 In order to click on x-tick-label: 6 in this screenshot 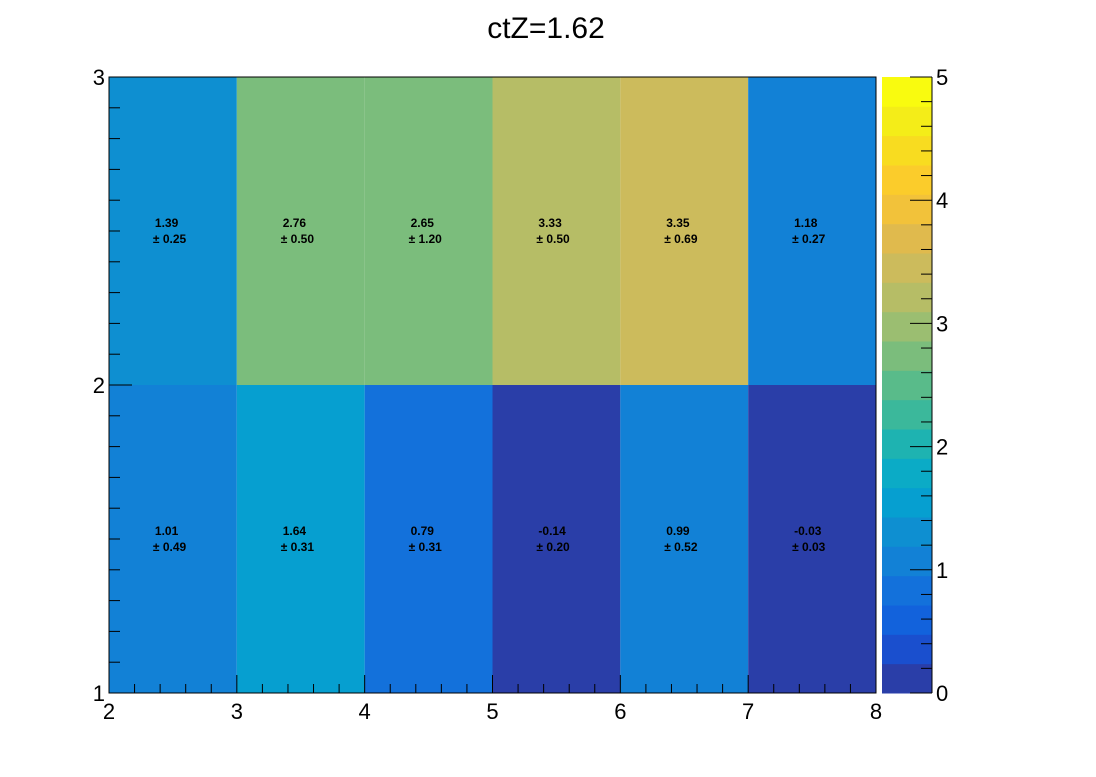, I will do `click(620, 711)`.